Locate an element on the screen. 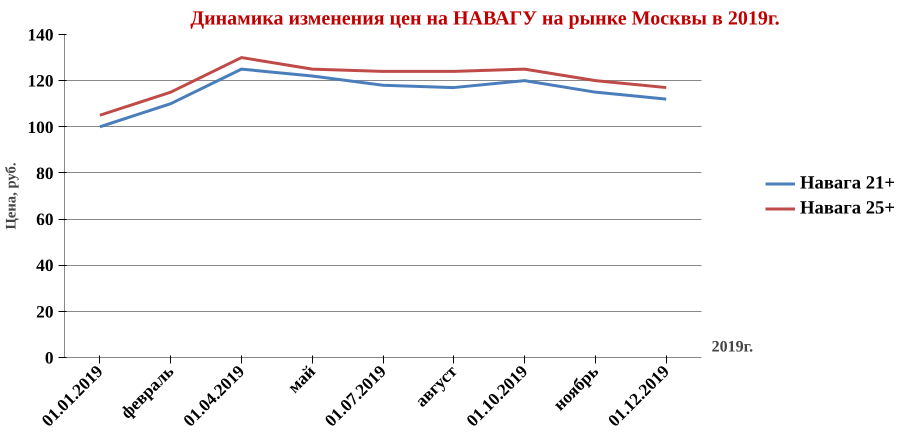 The image size is (918, 447). x-axis-title: 2019г. is located at coordinates (733, 347).